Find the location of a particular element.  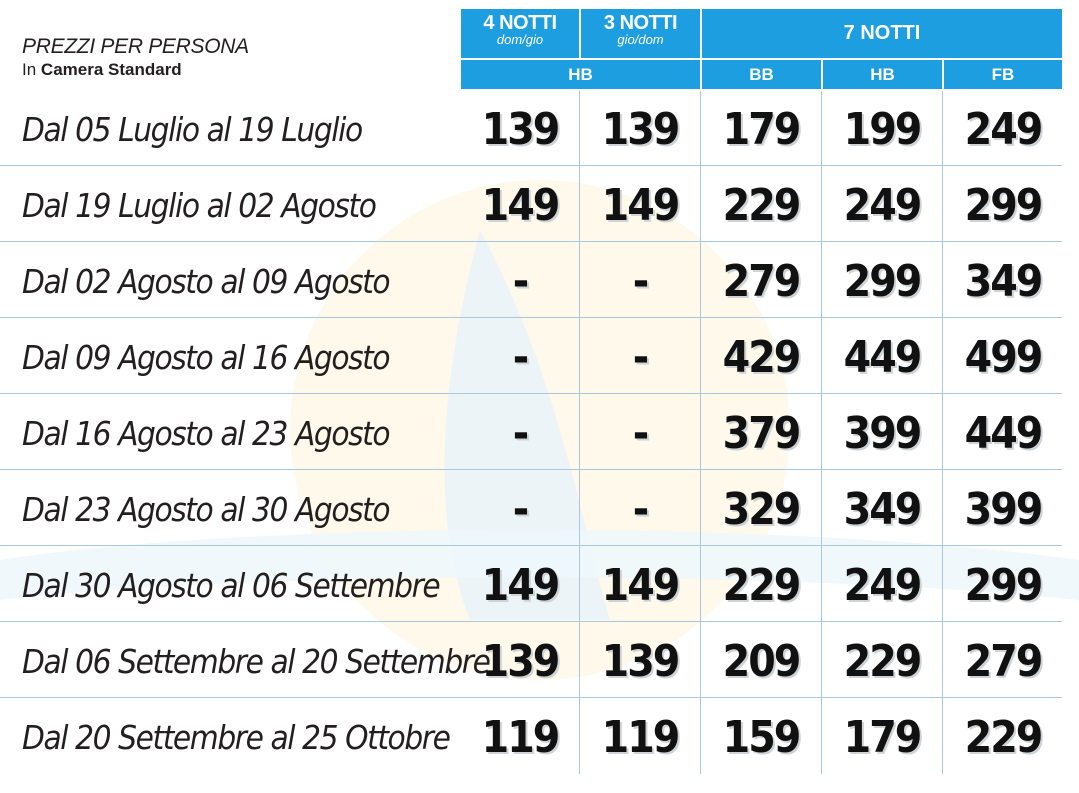

price-7-notti-hb: 349 is located at coordinates (883, 509).